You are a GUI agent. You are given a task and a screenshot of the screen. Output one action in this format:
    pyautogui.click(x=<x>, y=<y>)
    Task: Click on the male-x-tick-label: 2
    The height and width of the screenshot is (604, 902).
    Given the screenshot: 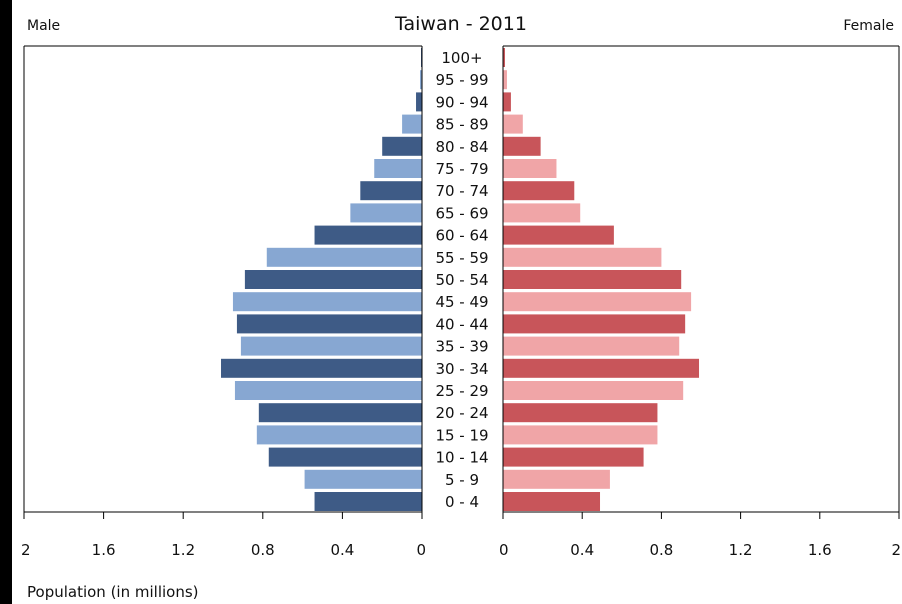 What is the action you would take?
    pyautogui.click(x=26, y=550)
    